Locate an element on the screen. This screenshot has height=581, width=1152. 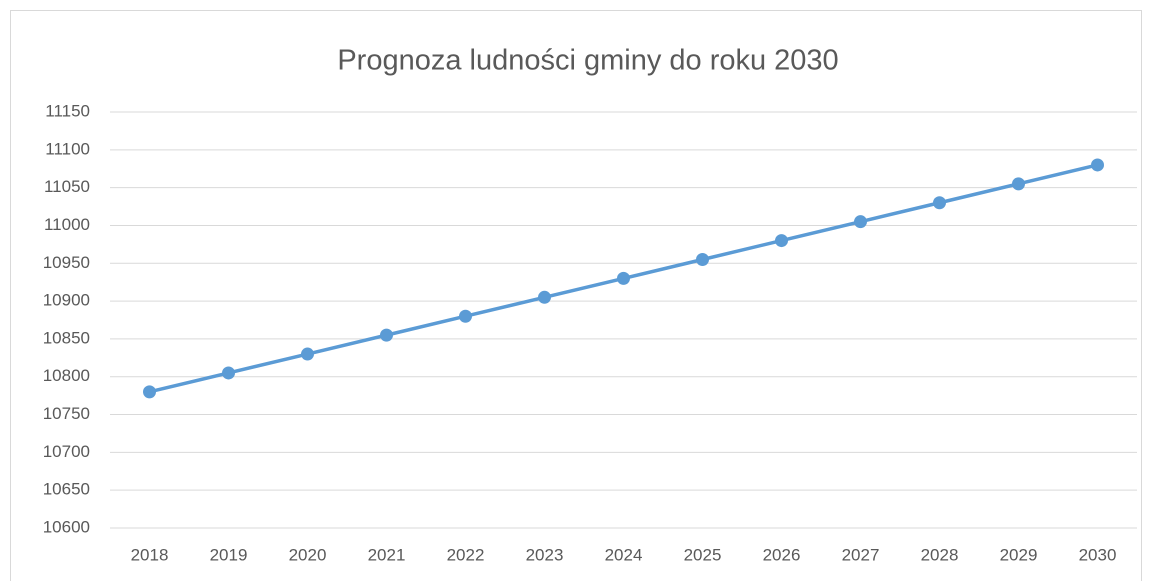
x-tick-label: 2021 is located at coordinates (387, 554).